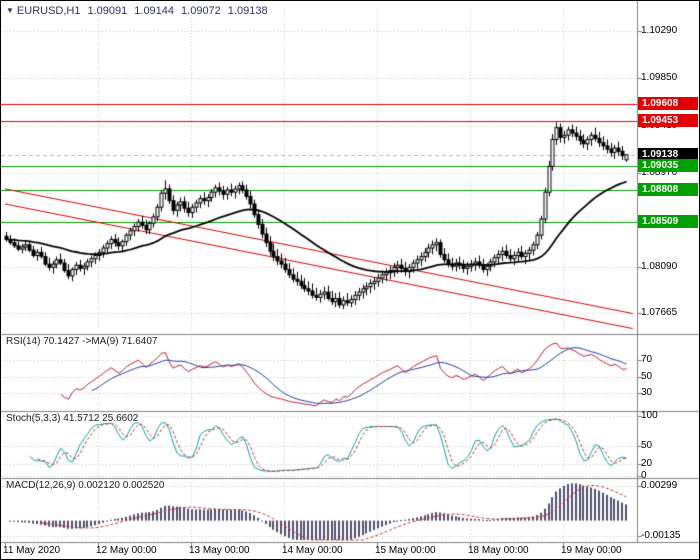 This screenshot has height=560, width=700. What do you see at coordinates (48, 11) in the screenshot?
I see `symbol-period-label: EURUSD,H1` at bounding box center [48, 11].